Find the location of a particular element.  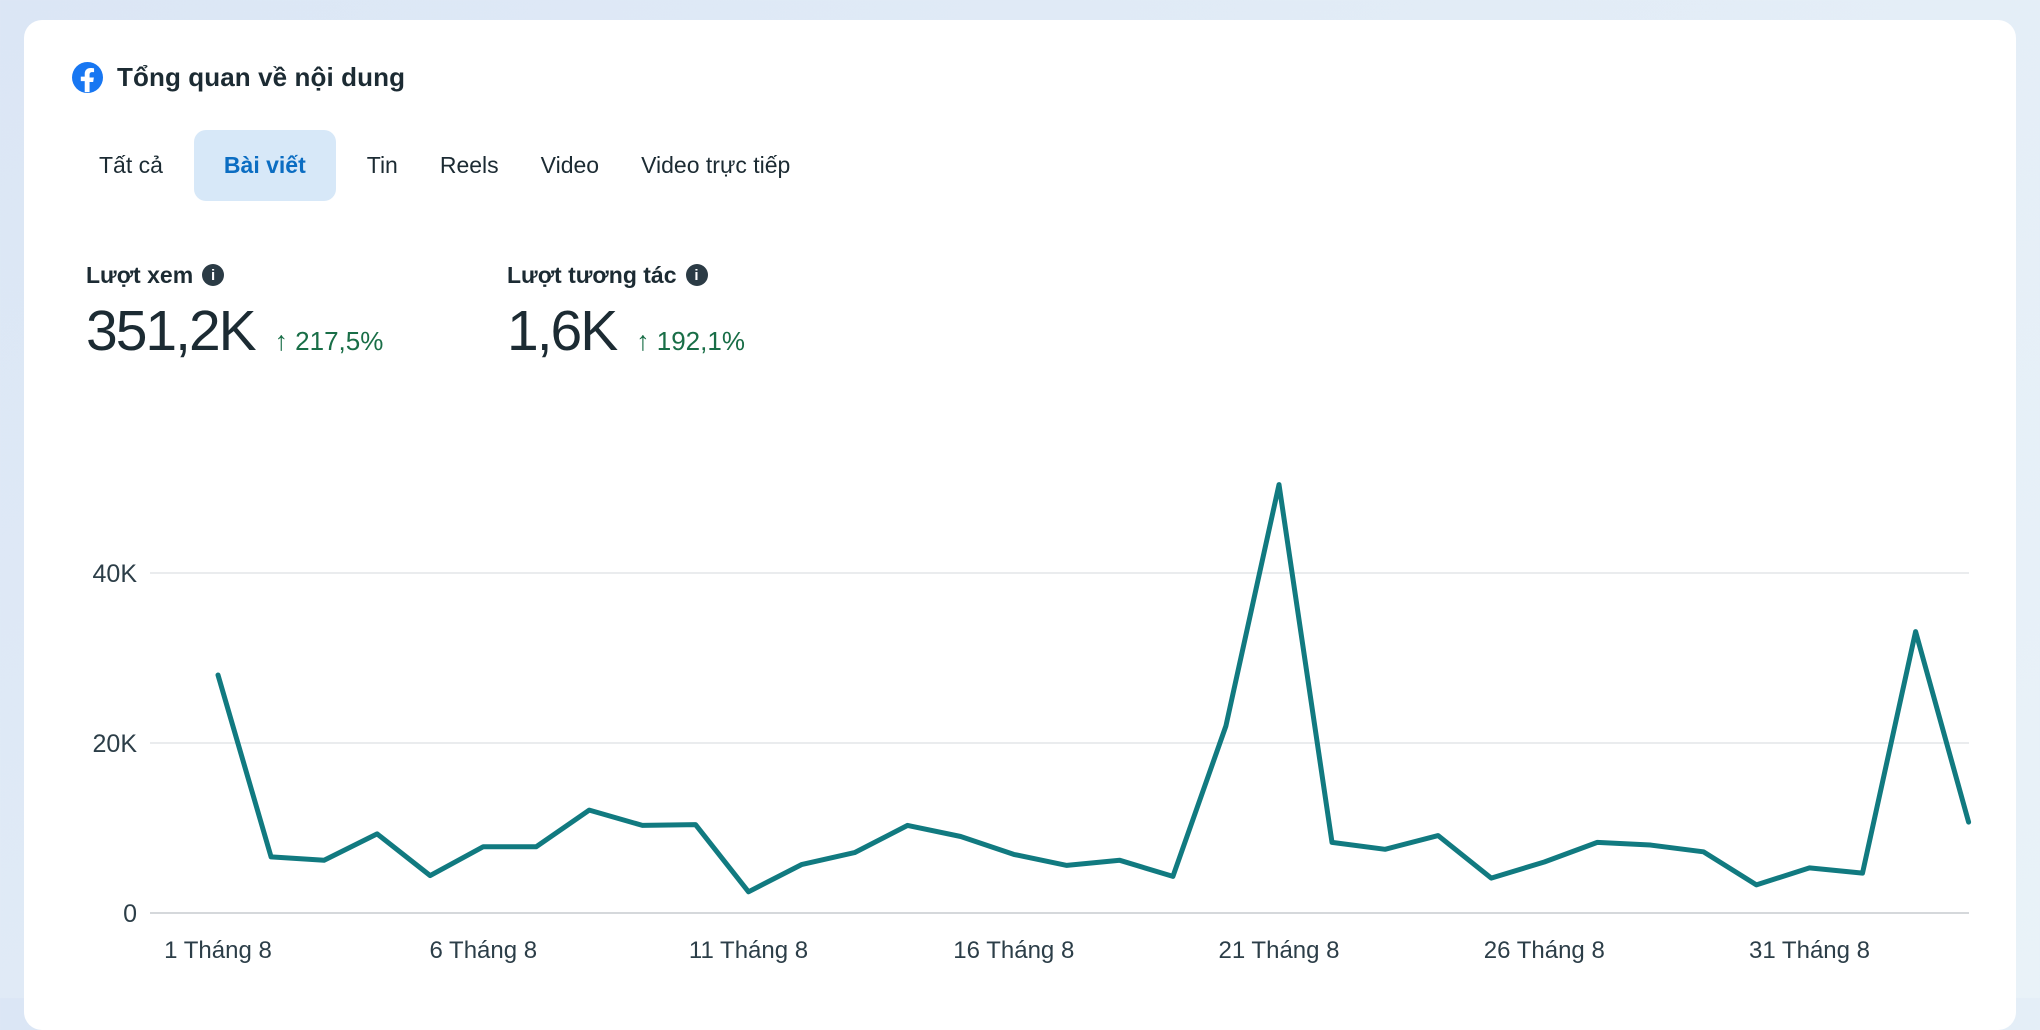

metric-views-delta: ↑ 217,5% is located at coordinates (329, 341).